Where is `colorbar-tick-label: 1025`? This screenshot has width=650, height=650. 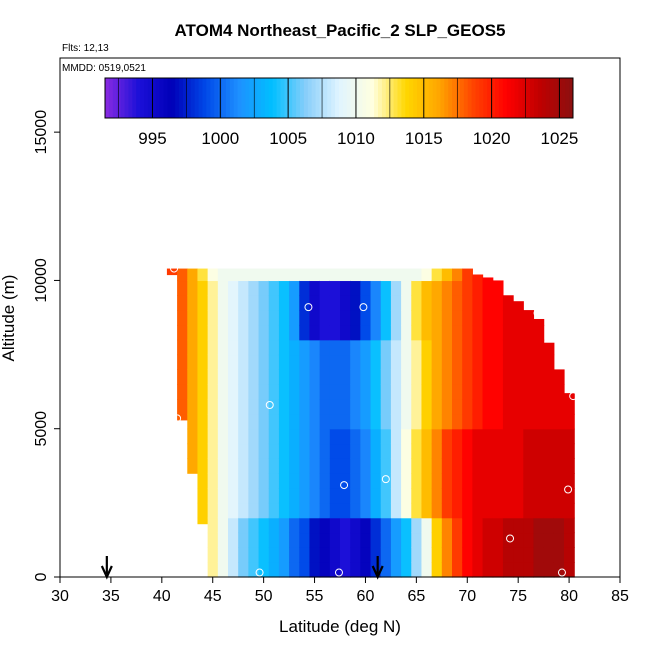
colorbar-tick-label: 1025 is located at coordinates (560, 138).